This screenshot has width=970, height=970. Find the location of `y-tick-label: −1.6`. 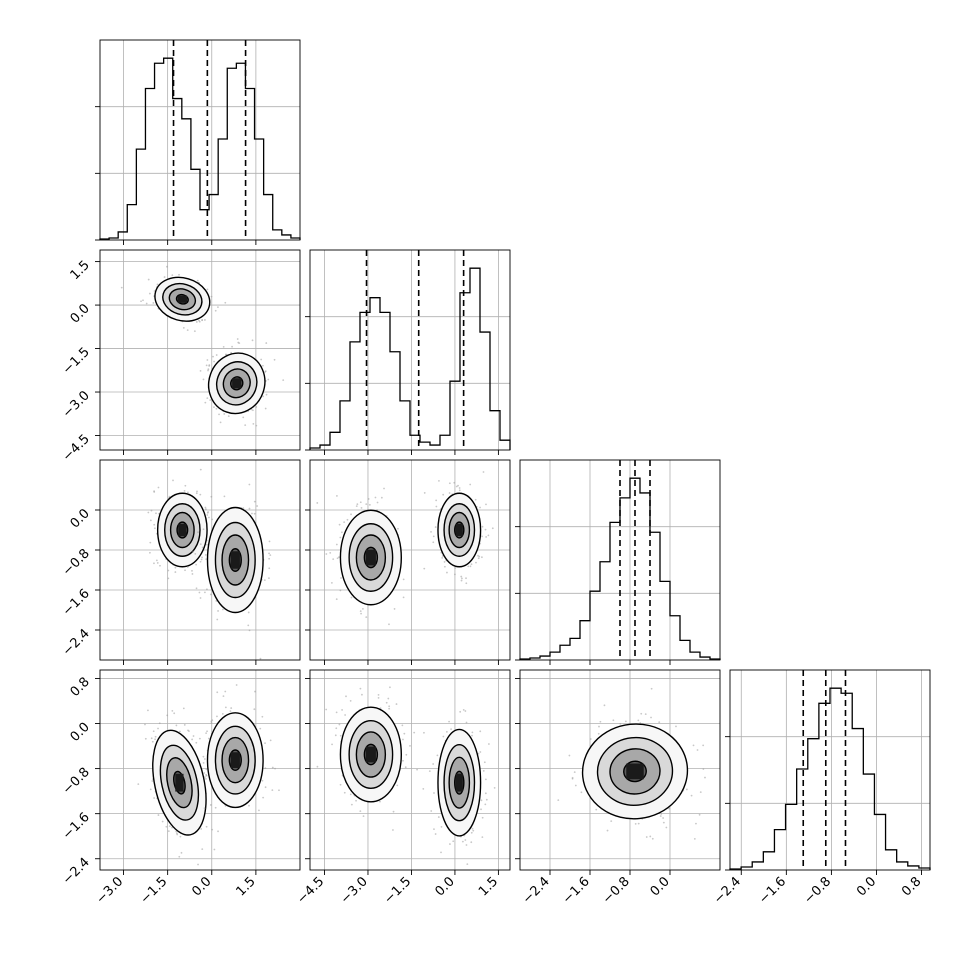

y-tick-label: −1.6 is located at coordinates (76, 826).